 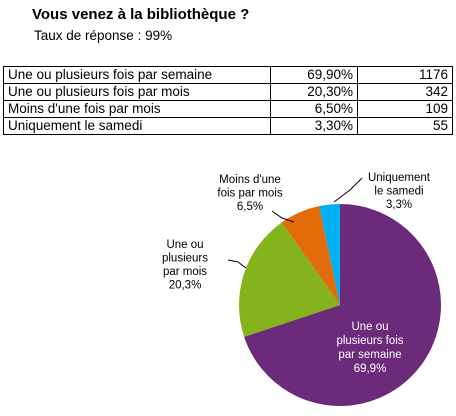 I want to click on slice-label: Moins d'une fois par mois 6,5%, so click(x=249, y=193).